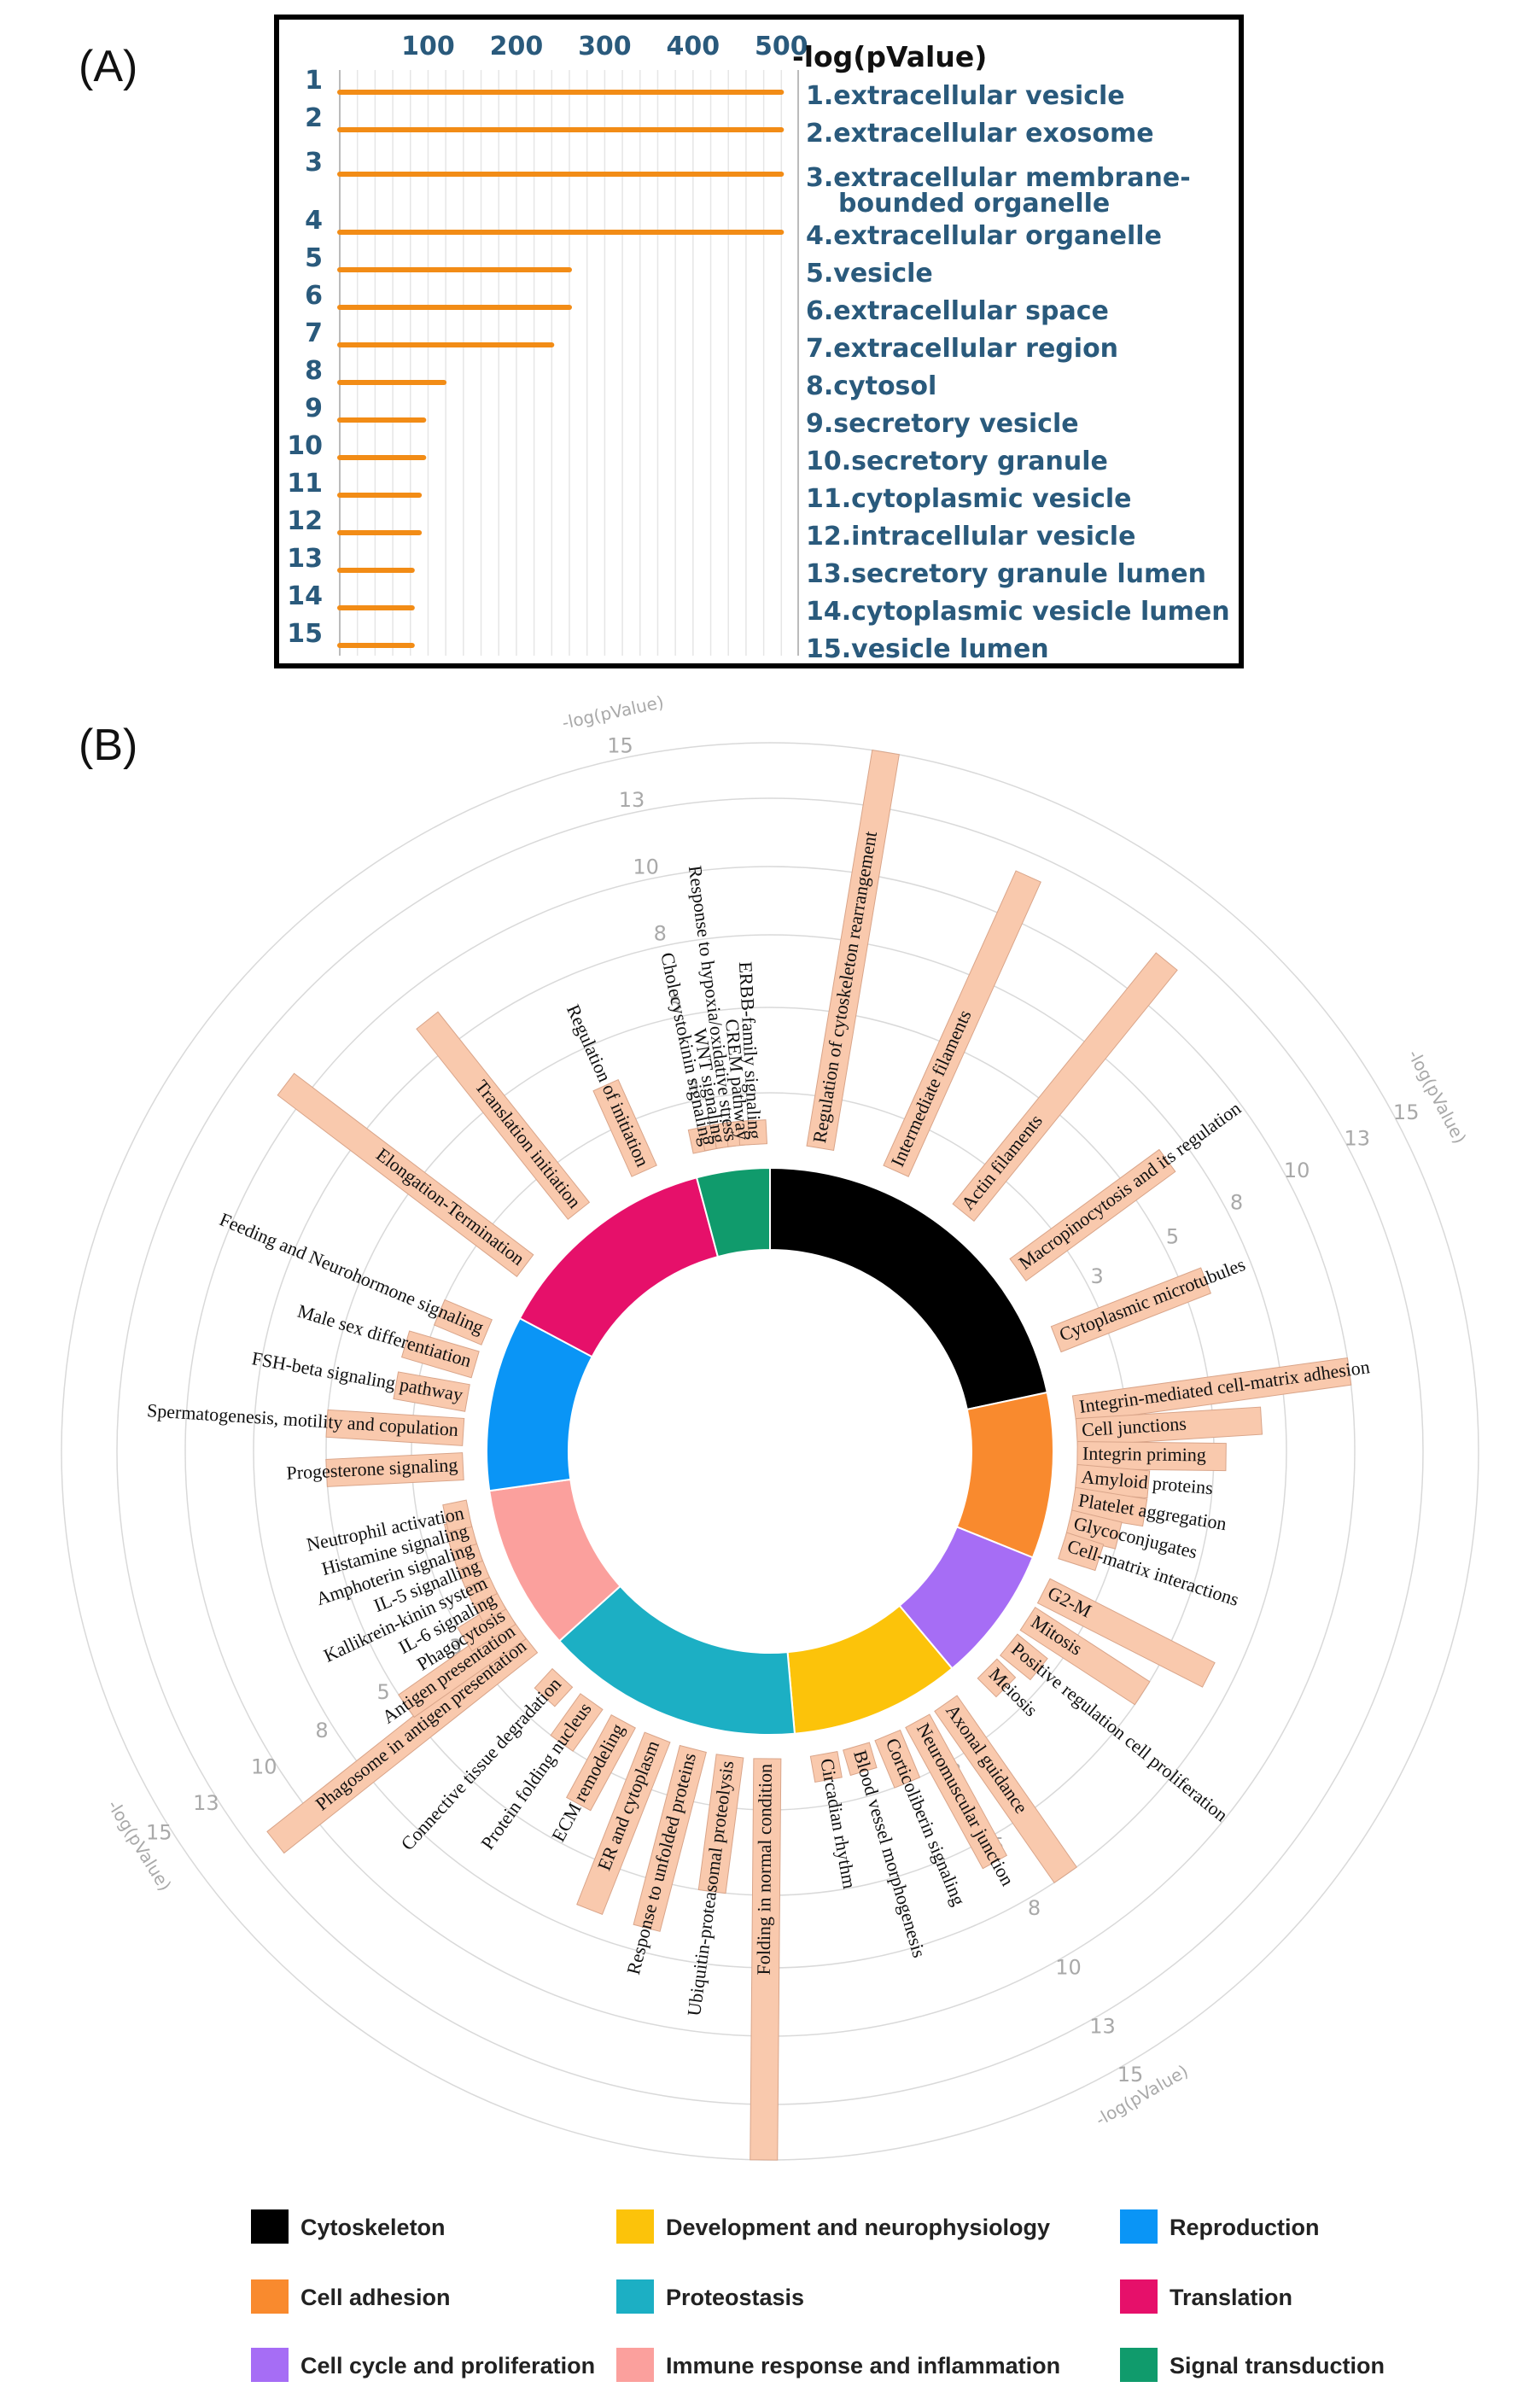  What do you see at coordinates (957, 461) in the screenshot?
I see `bar-term-label: 10.secretory granule` at bounding box center [957, 461].